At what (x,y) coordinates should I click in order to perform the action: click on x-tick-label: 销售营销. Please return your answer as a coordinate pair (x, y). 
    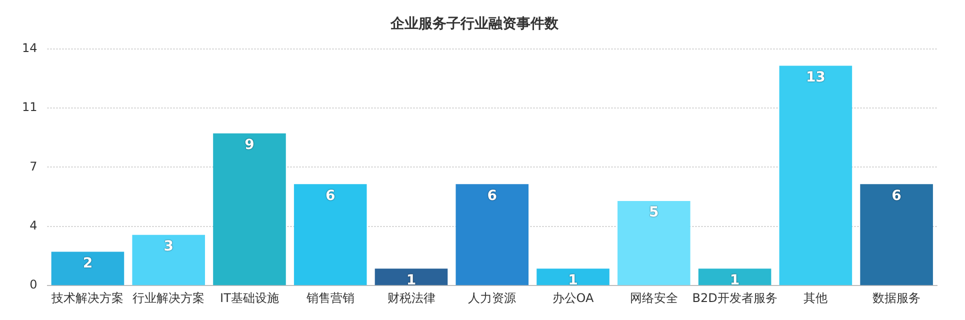
    Looking at the image, I should click on (329, 297).